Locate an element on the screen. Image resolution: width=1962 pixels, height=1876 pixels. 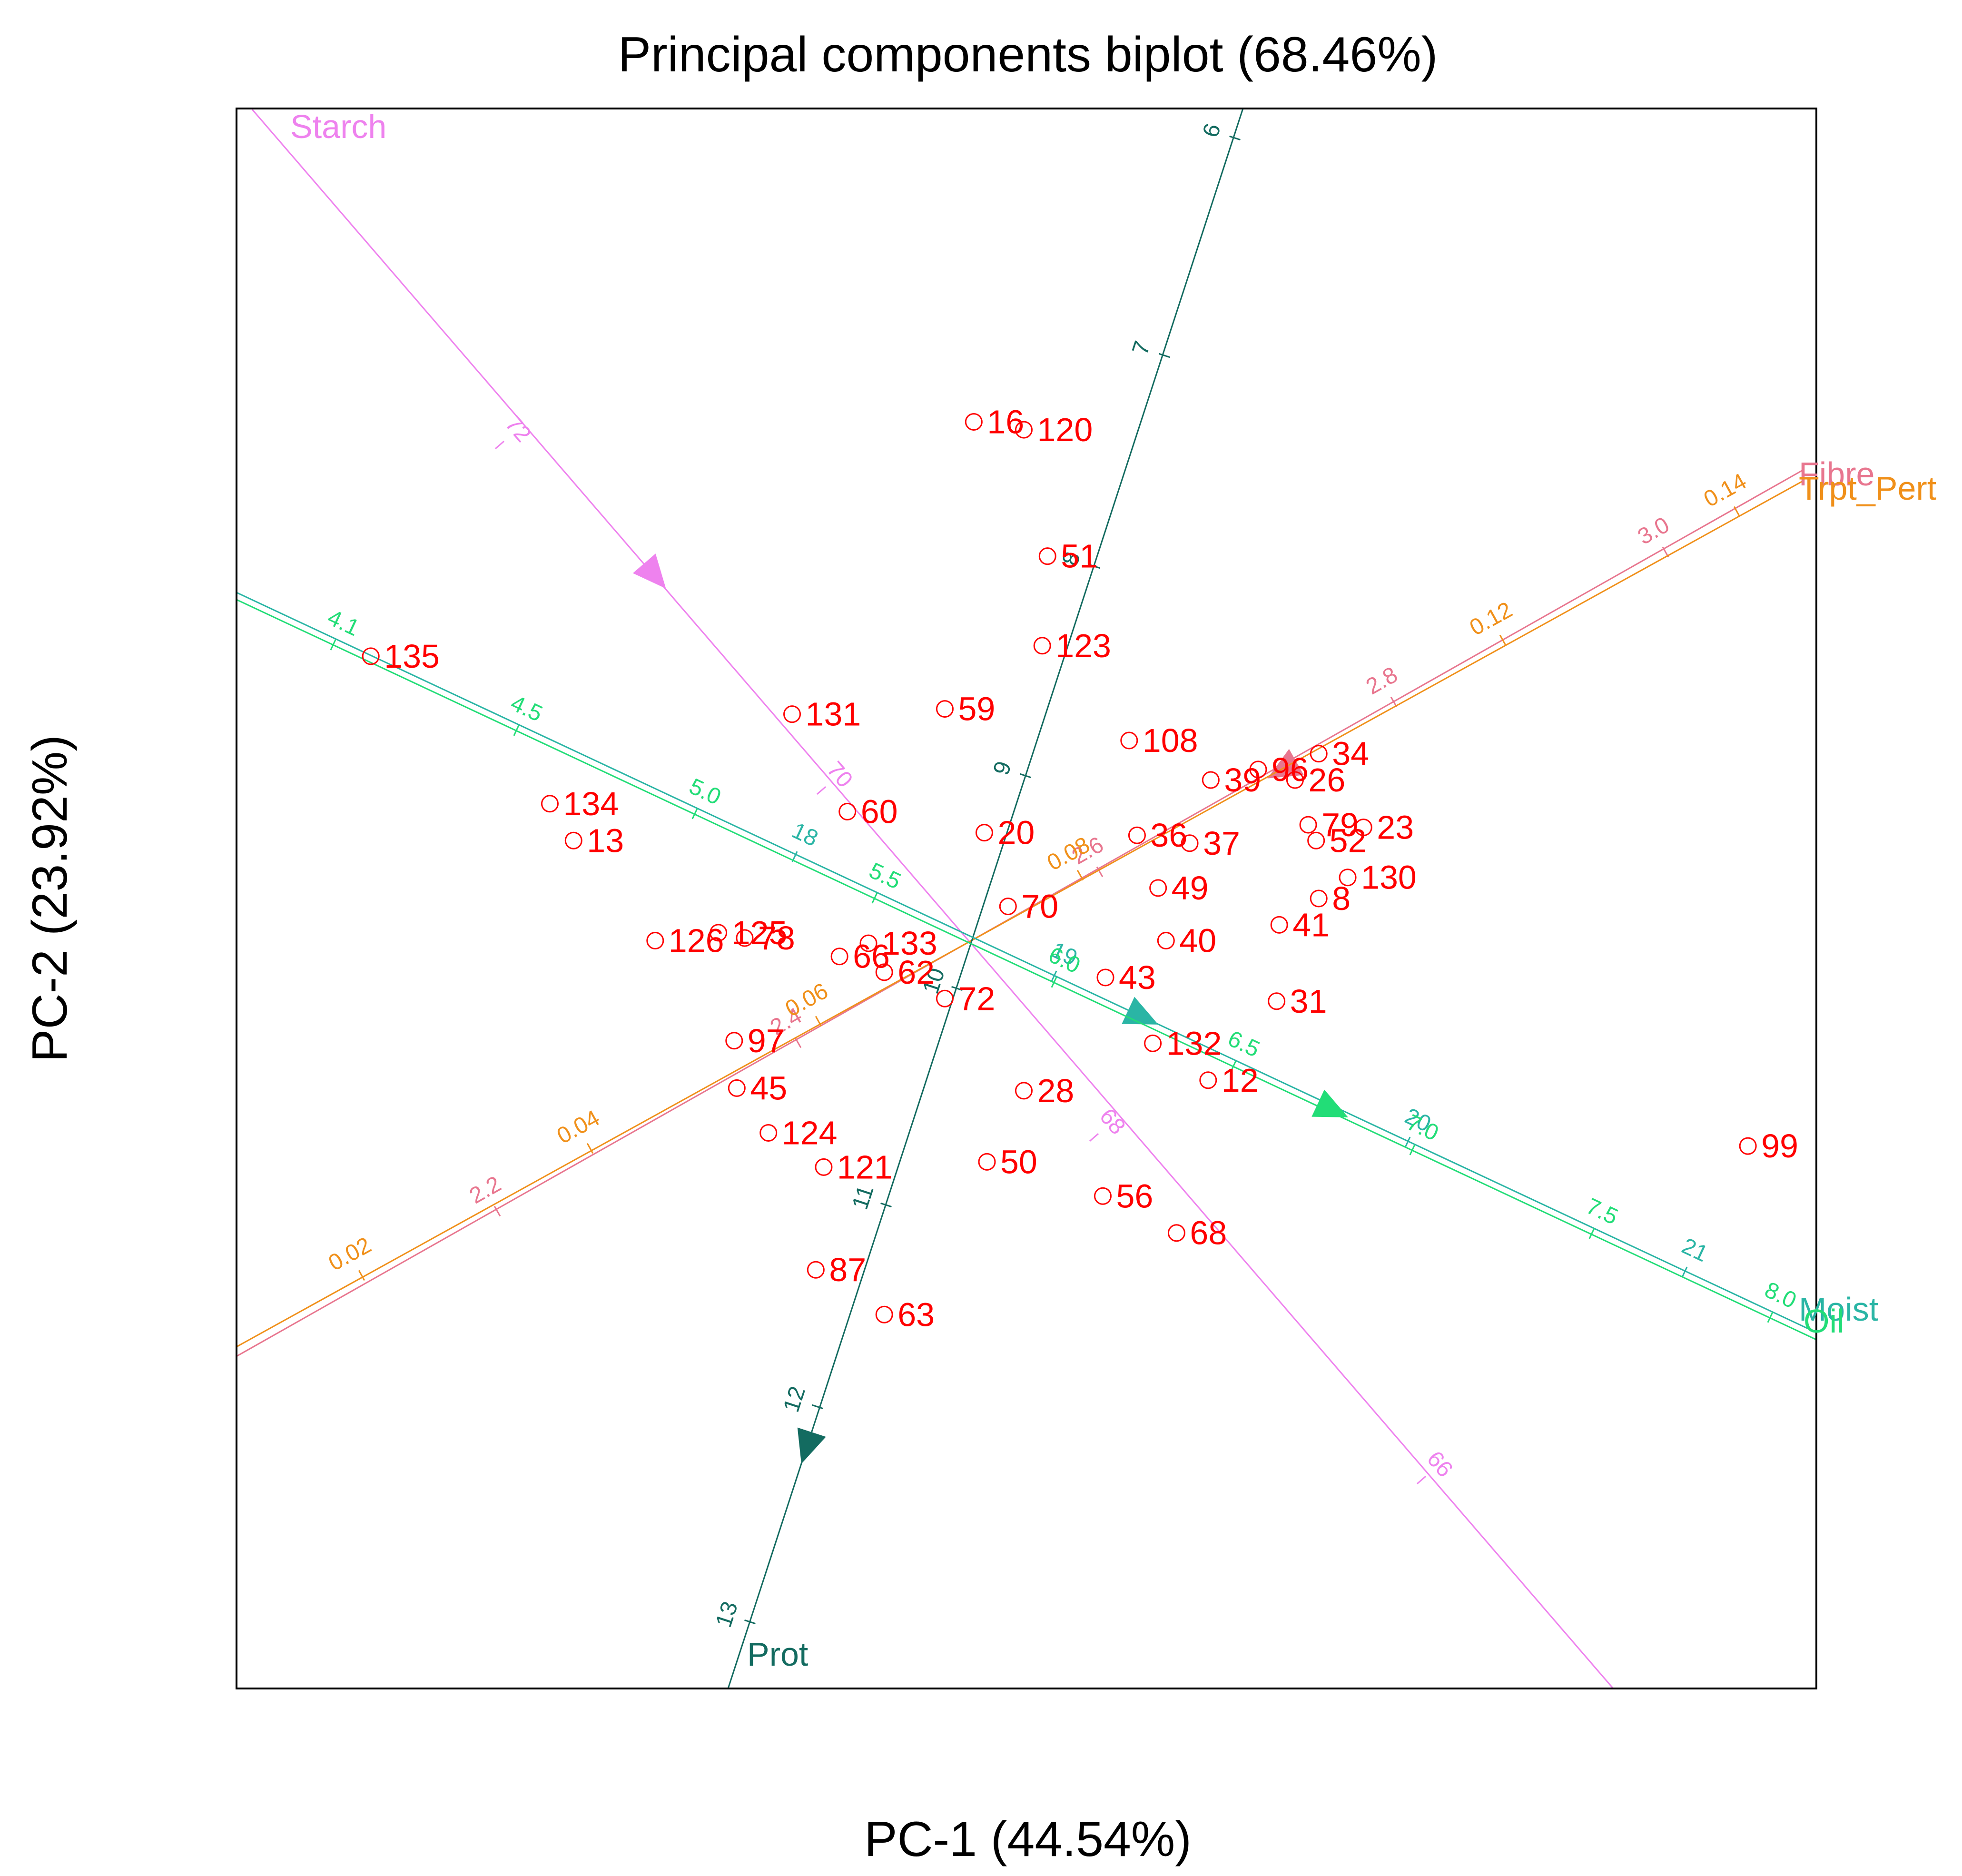
sample-point: 134 is located at coordinates (580, 803).